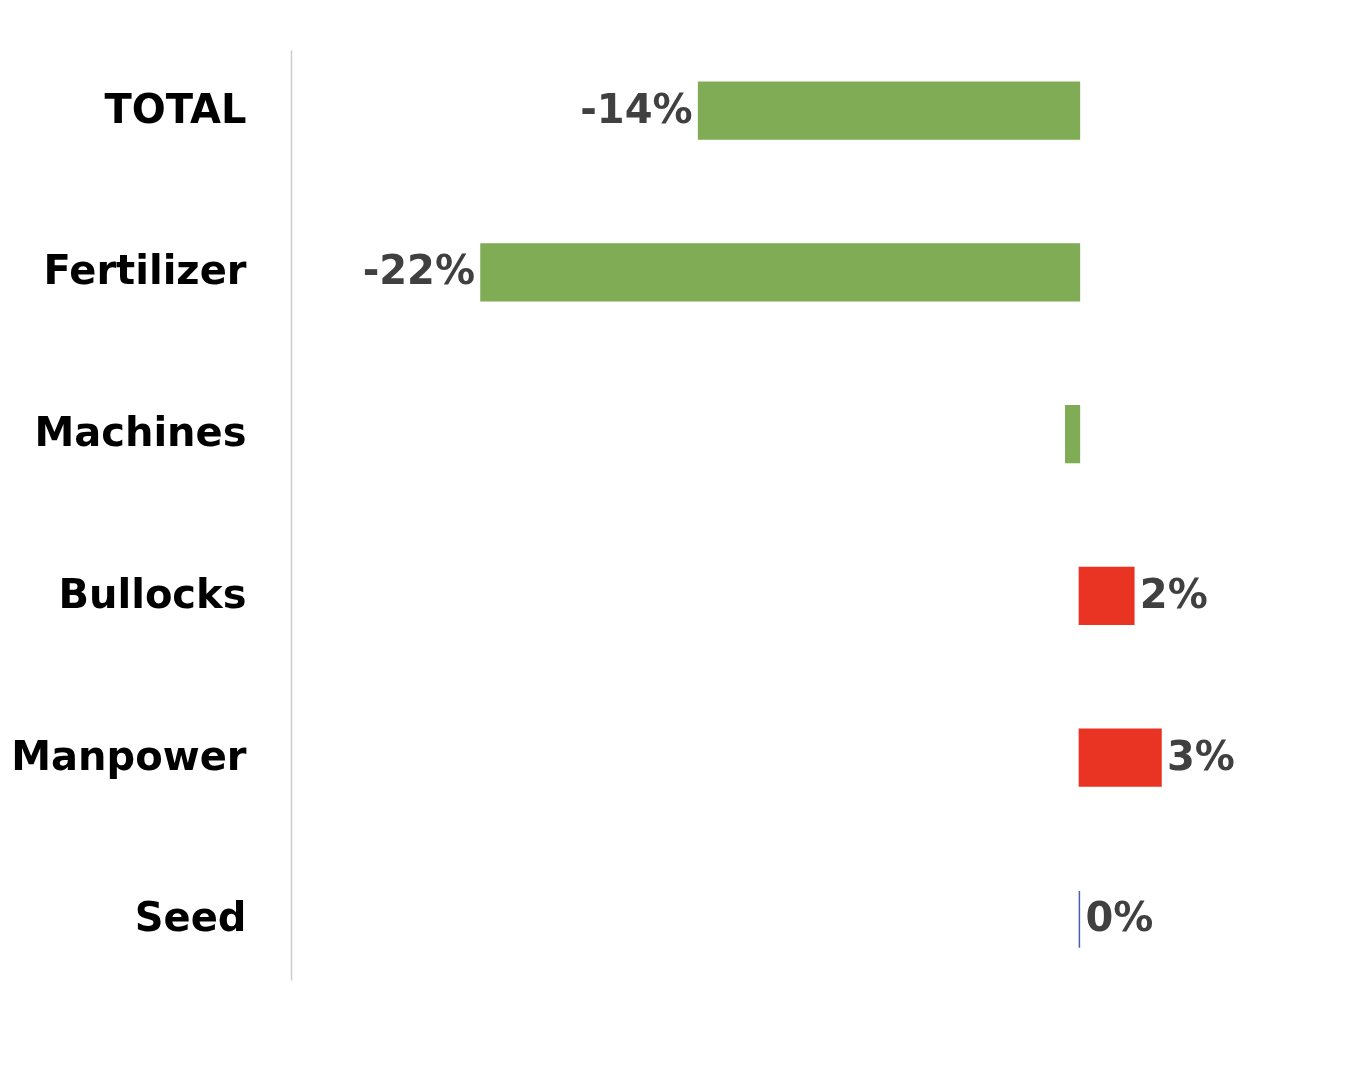 The width and height of the screenshot is (1360, 1070). I want to click on y-tick-label: Seed, so click(190, 917).